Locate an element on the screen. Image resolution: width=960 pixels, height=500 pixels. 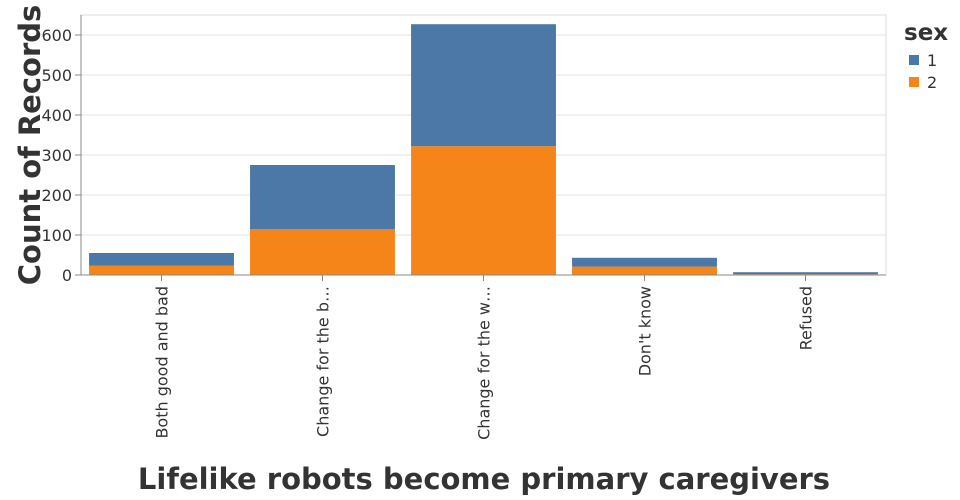
y-tick-label: 600 is located at coordinates (56, 35).